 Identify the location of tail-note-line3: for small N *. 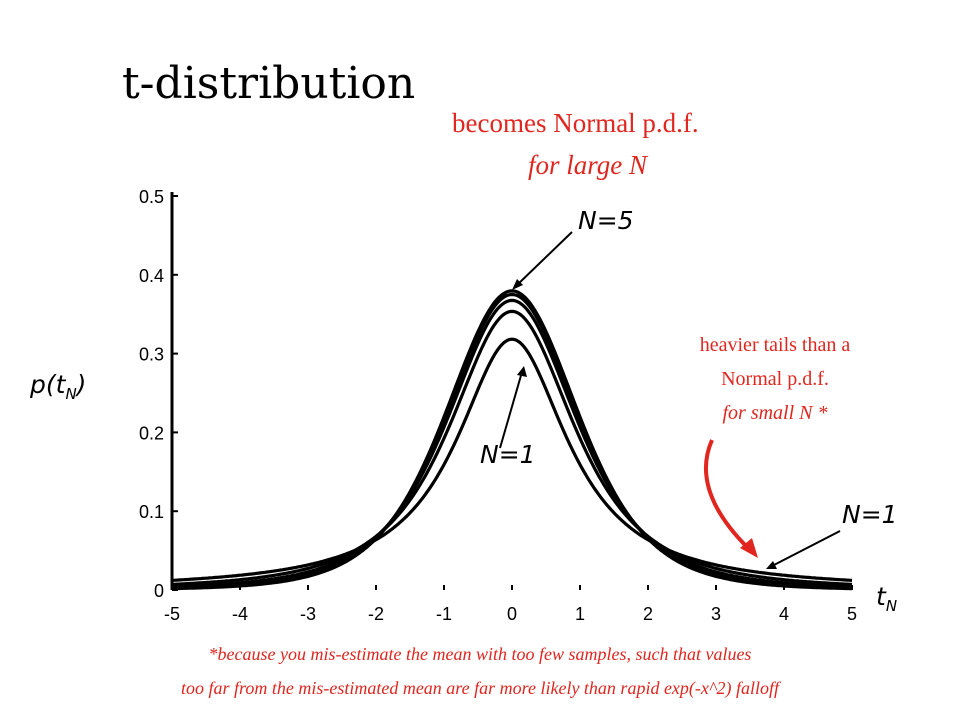
(775, 413).